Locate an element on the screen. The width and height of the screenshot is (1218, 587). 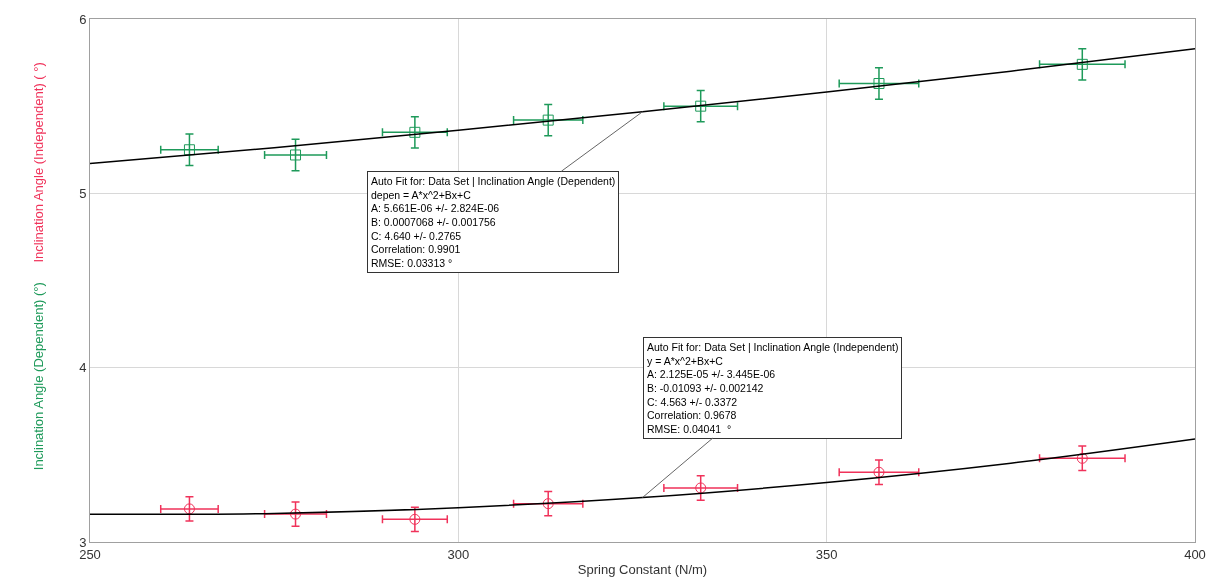
text: Inclination Angle (Independent) ( °) is located at coordinates (38, 162).